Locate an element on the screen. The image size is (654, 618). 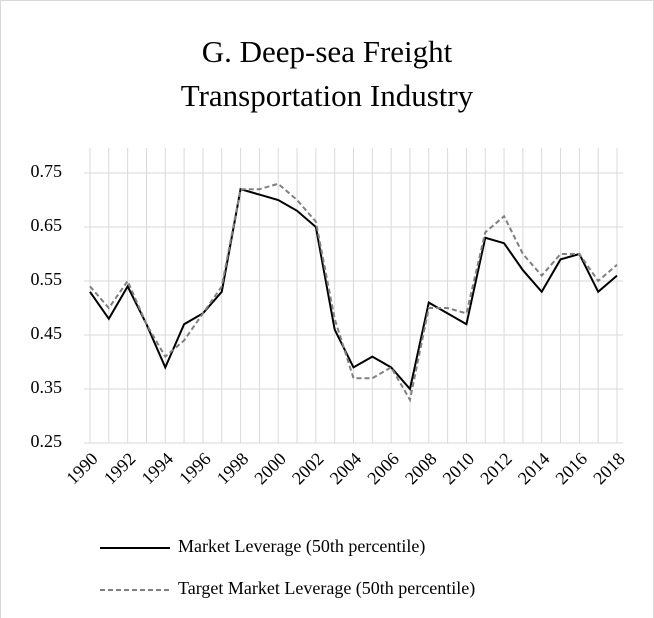
y-tick-label: 0.25 is located at coordinates (47, 441).